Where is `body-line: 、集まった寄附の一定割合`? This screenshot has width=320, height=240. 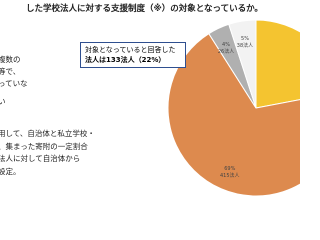
body-line: 、集まった寄附の一定割合 is located at coordinates (44, 146).